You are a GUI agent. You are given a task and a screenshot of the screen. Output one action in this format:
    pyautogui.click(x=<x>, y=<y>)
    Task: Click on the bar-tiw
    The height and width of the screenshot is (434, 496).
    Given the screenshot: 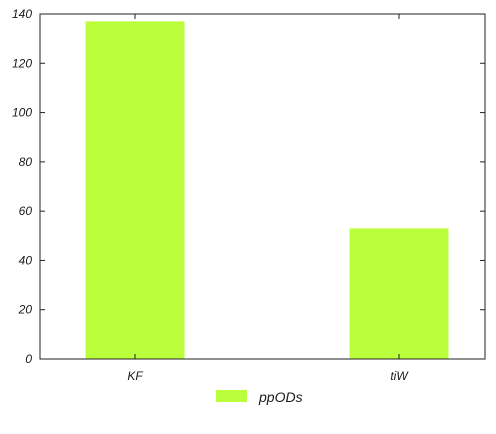 What is the action you would take?
    pyautogui.click(x=399, y=293)
    